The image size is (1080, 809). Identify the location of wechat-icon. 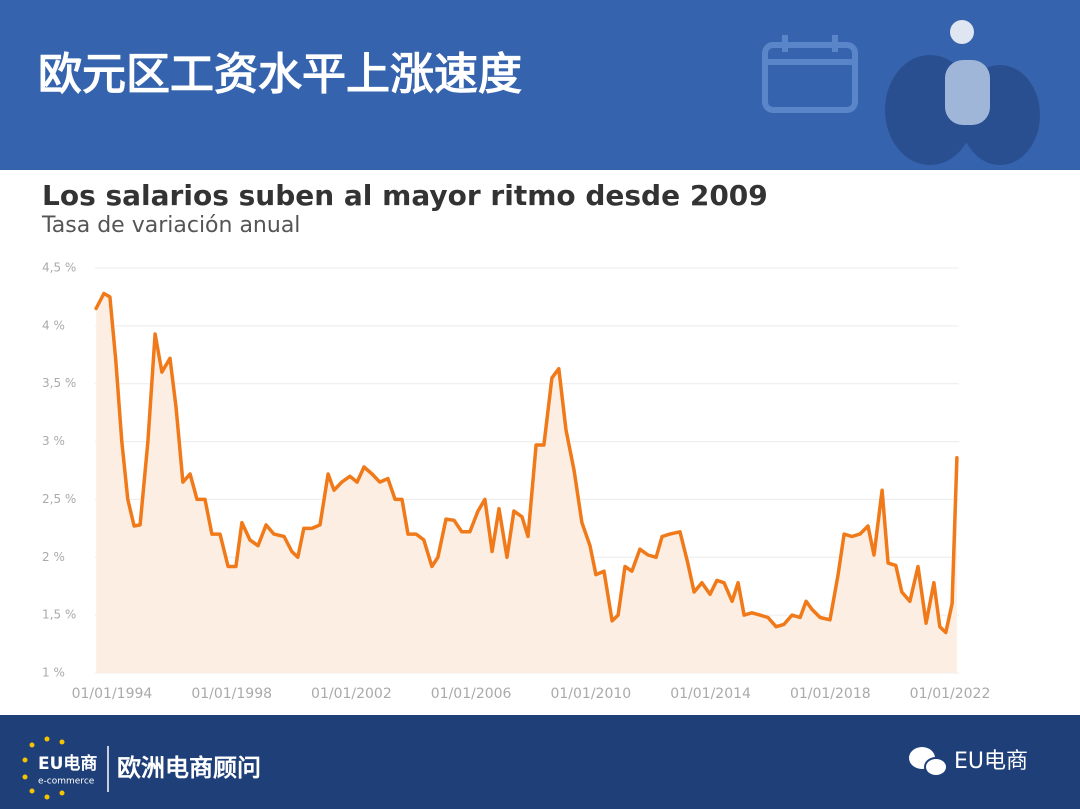
(928, 762).